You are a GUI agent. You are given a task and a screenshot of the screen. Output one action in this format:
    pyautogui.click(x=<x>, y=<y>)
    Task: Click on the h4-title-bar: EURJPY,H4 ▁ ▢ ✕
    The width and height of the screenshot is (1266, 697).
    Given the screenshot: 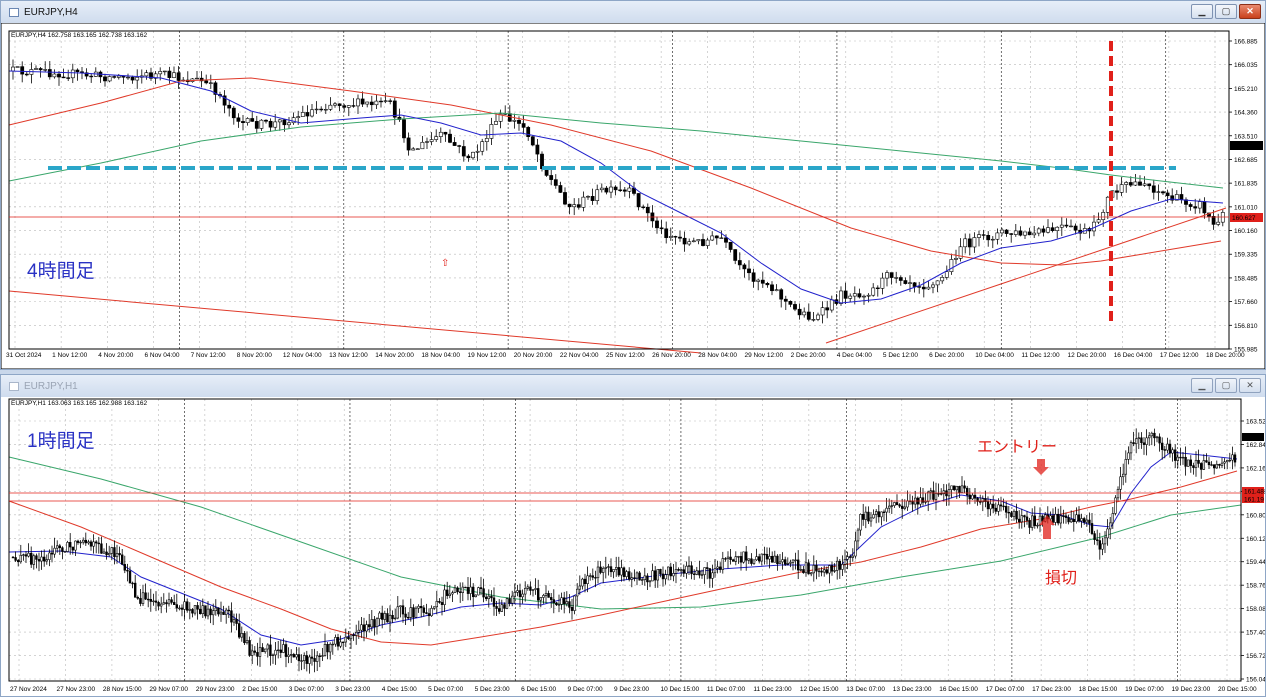 What is the action you would take?
    pyautogui.click(x=633, y=12)
    